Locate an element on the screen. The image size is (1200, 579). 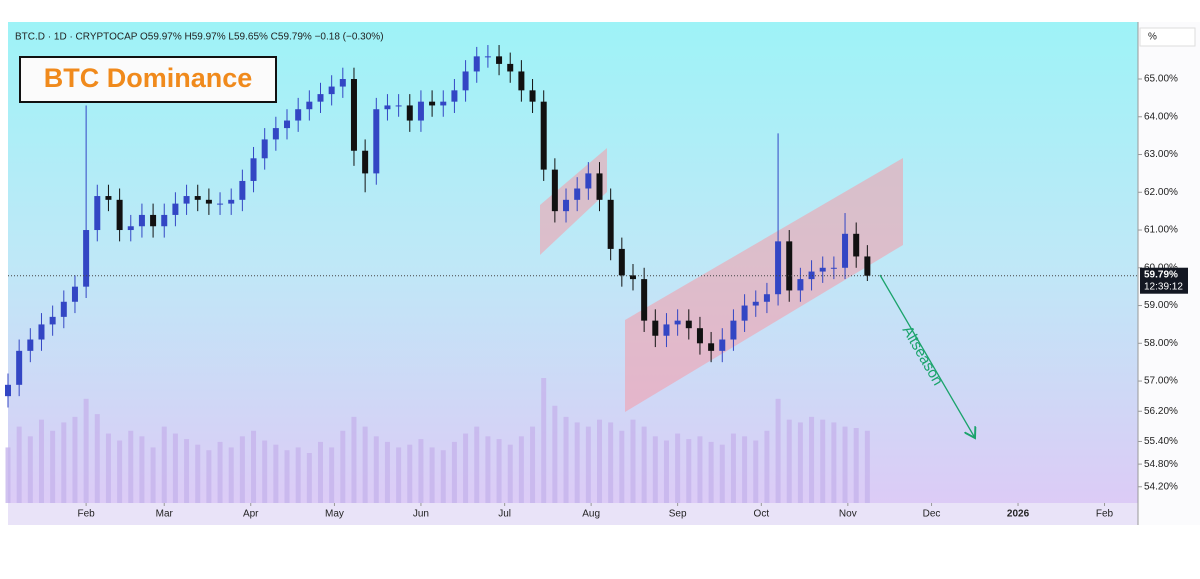
x-tick-label: Jul is located at coordinates (504, 514).